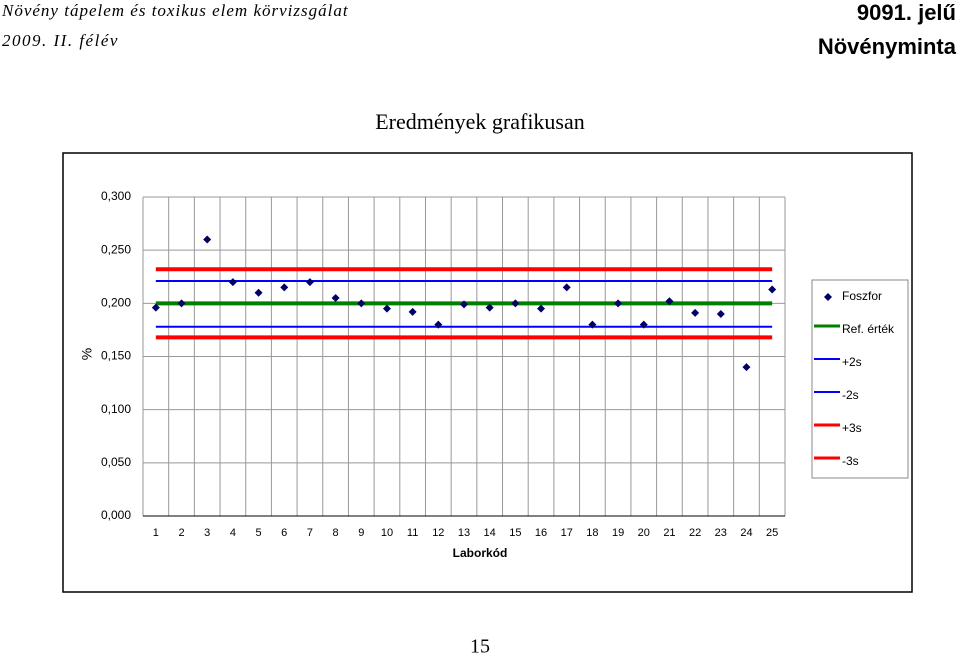  What do you see at coordinates (480, 646) in the screenshot?
I see `page-number: 15` at bounding box center [480, 646].